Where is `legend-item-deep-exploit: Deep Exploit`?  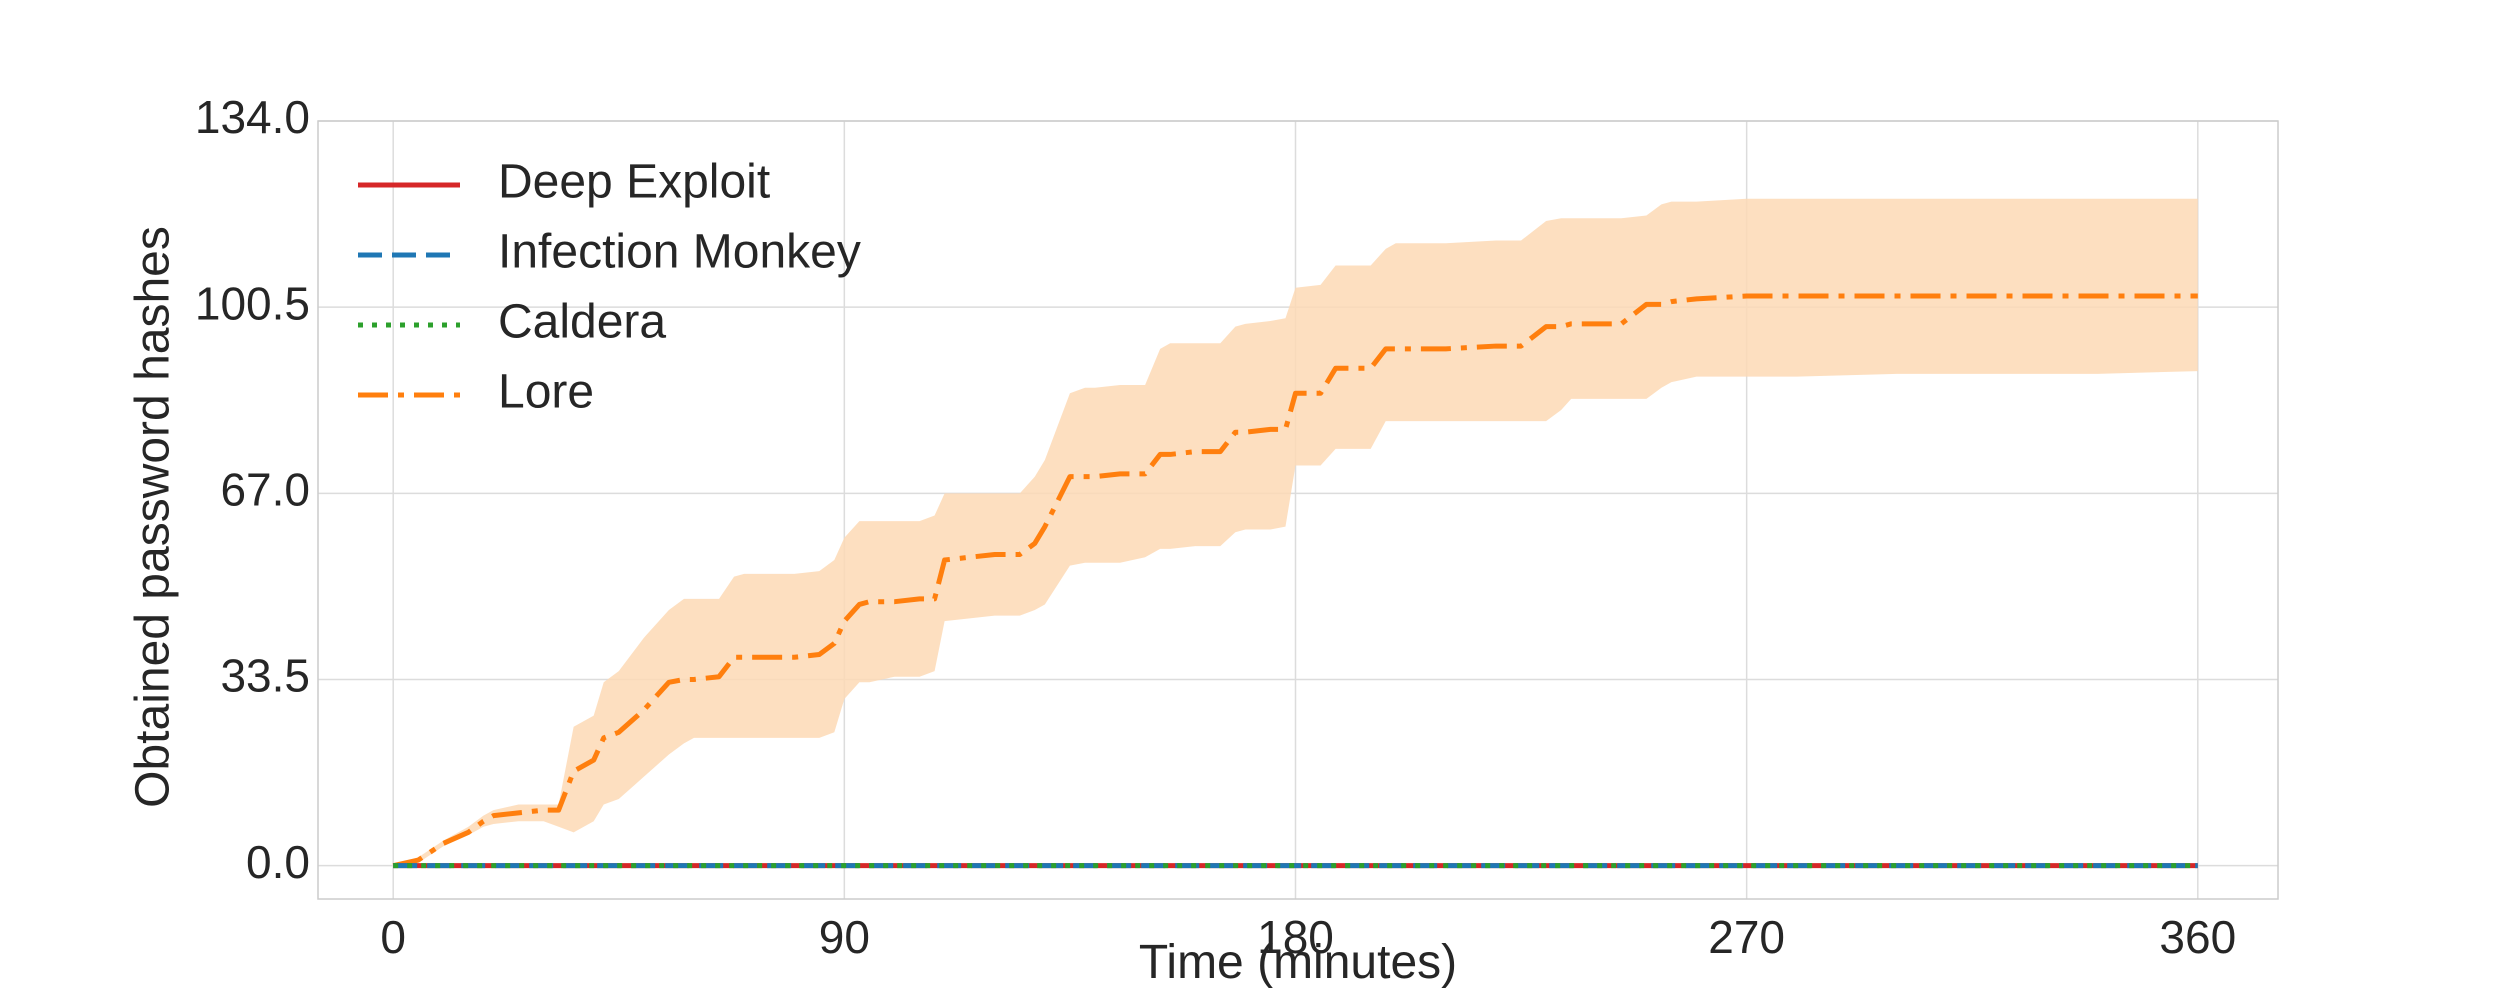
legend-item-deep-exploit: Deep Exploit is located at coordinates (564, 182).